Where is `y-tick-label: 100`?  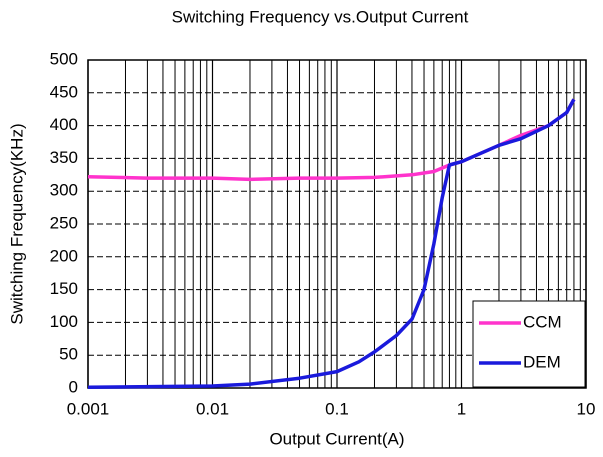
y-tick-label: 100 is located at coordinates (64, 321).